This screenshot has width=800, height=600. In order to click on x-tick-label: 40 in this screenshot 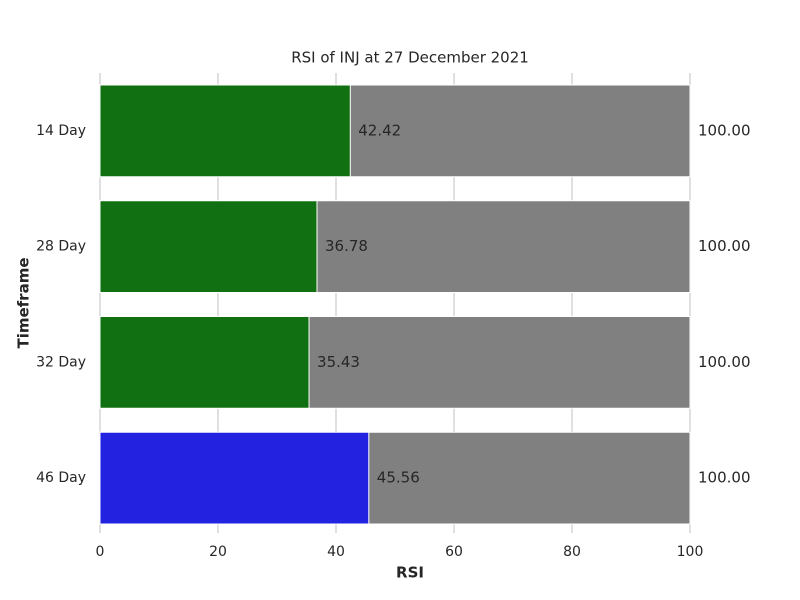, I will do `click(336, 552)`.